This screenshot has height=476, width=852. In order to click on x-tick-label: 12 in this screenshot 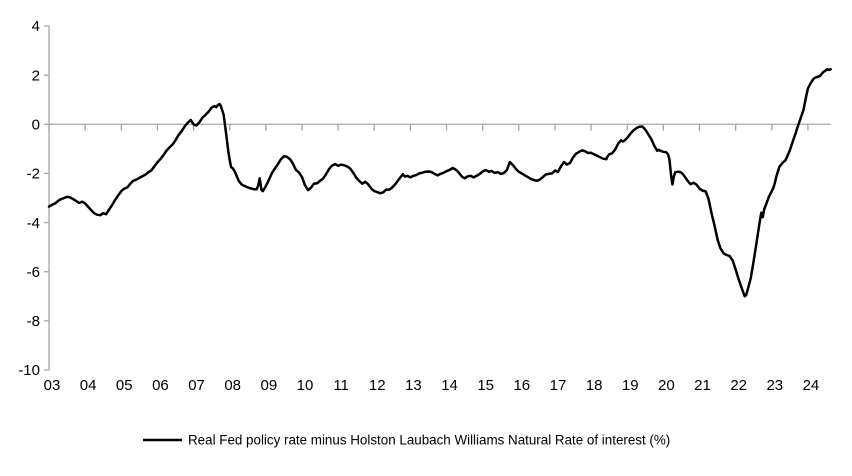, I will do `click(377, 385)`.